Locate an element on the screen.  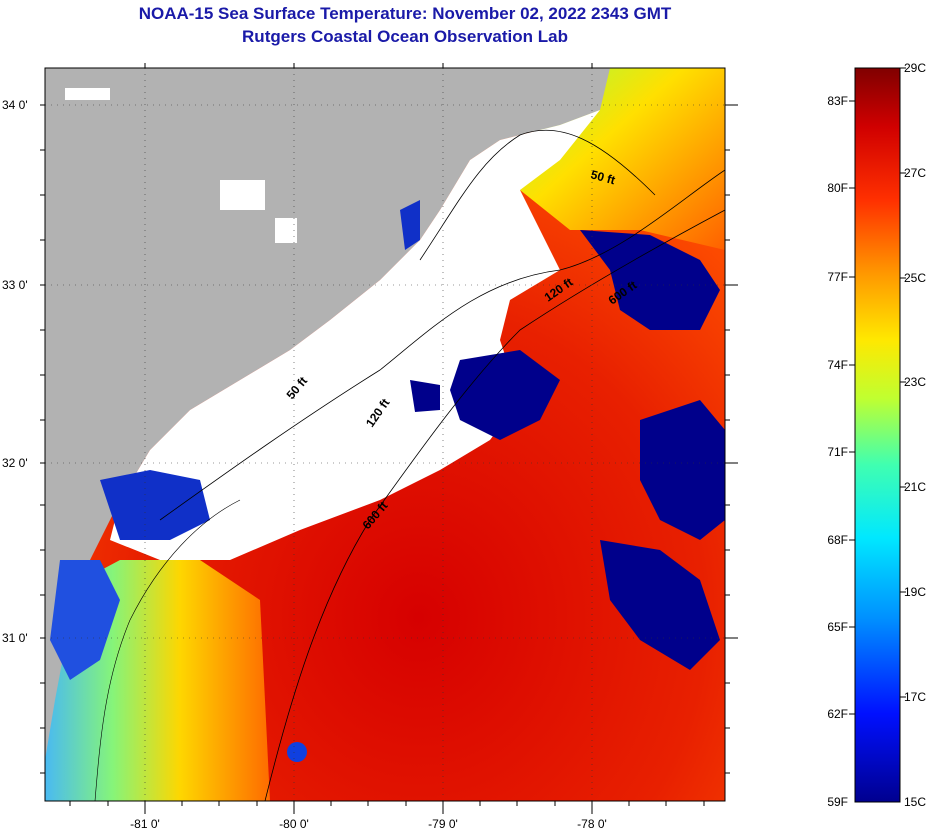
lat-label-34: 34 0' is located at coordinates (15, 105).